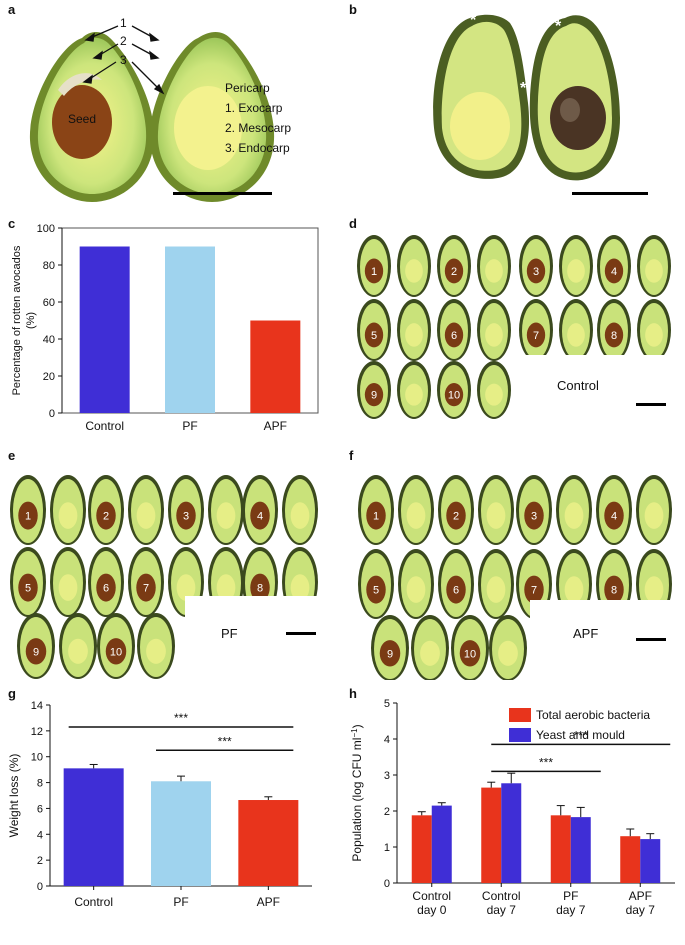  I want to click on avocado-0-6: 4, so click(260, 510).